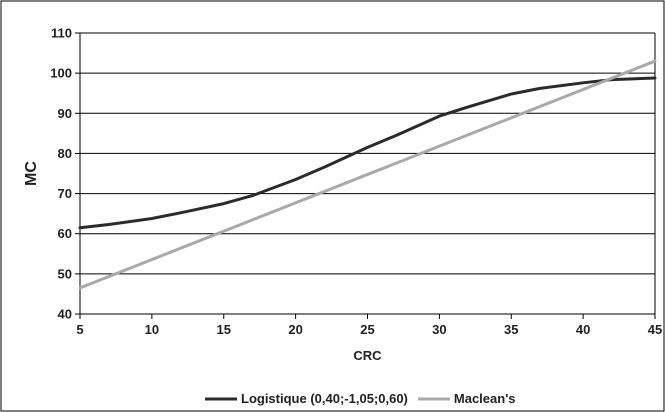  I want to click on y-tick-label: 80, so click(65, 153).